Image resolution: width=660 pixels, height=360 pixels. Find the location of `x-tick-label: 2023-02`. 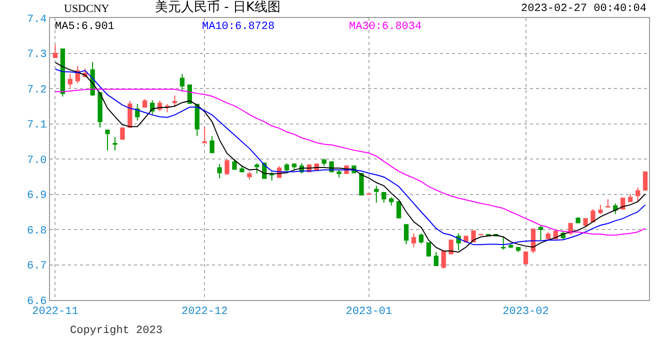

x-tick-label: 2023-02 is located at coordinates (525, 312).